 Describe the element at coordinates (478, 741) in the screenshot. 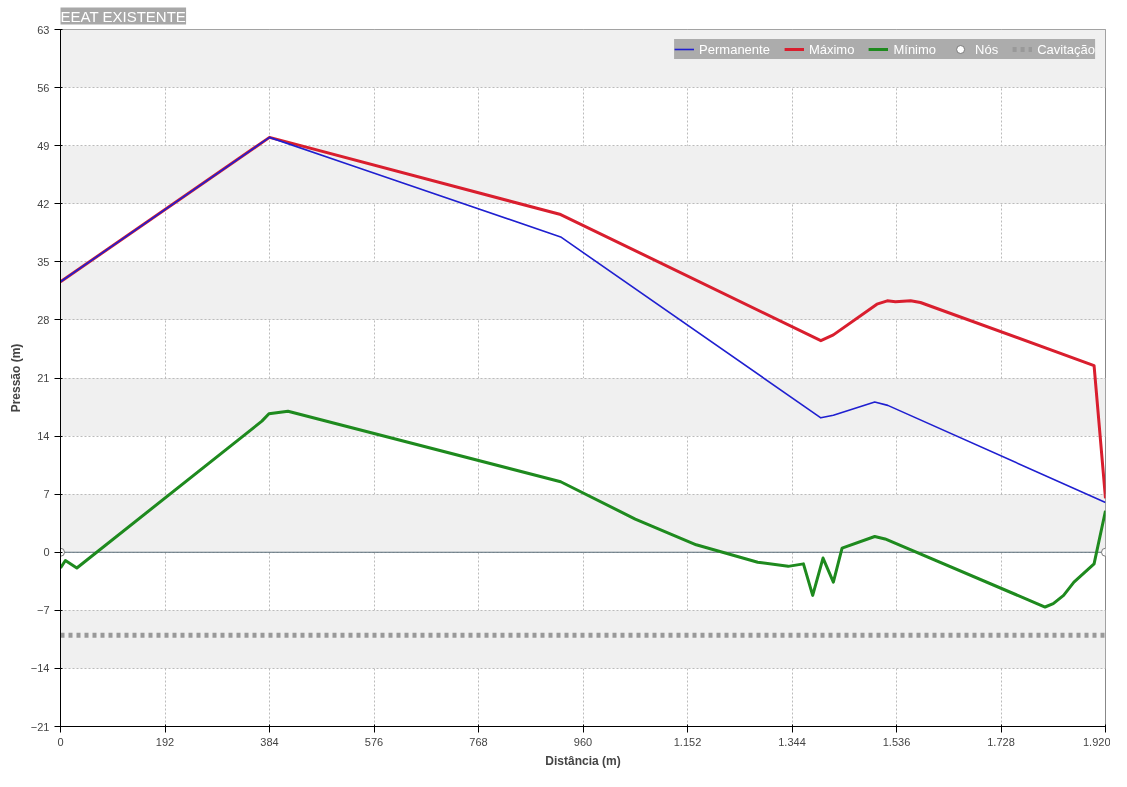

I see `x-tick-label: 768` at that location.